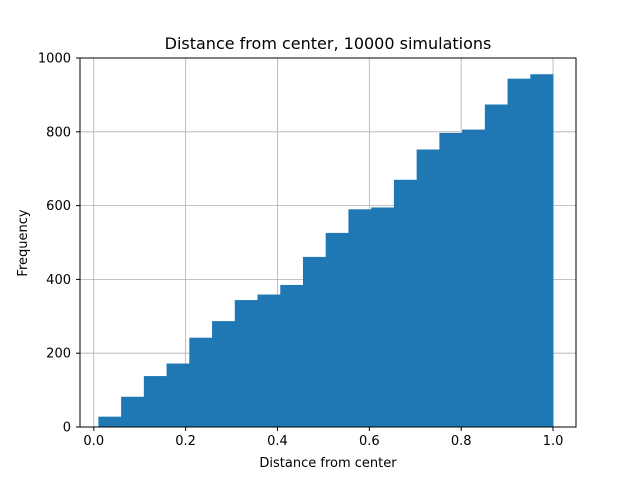 This screenshot has width=640, height=480. I want to click on y-axis-title: Frequency, so click(23, 242).